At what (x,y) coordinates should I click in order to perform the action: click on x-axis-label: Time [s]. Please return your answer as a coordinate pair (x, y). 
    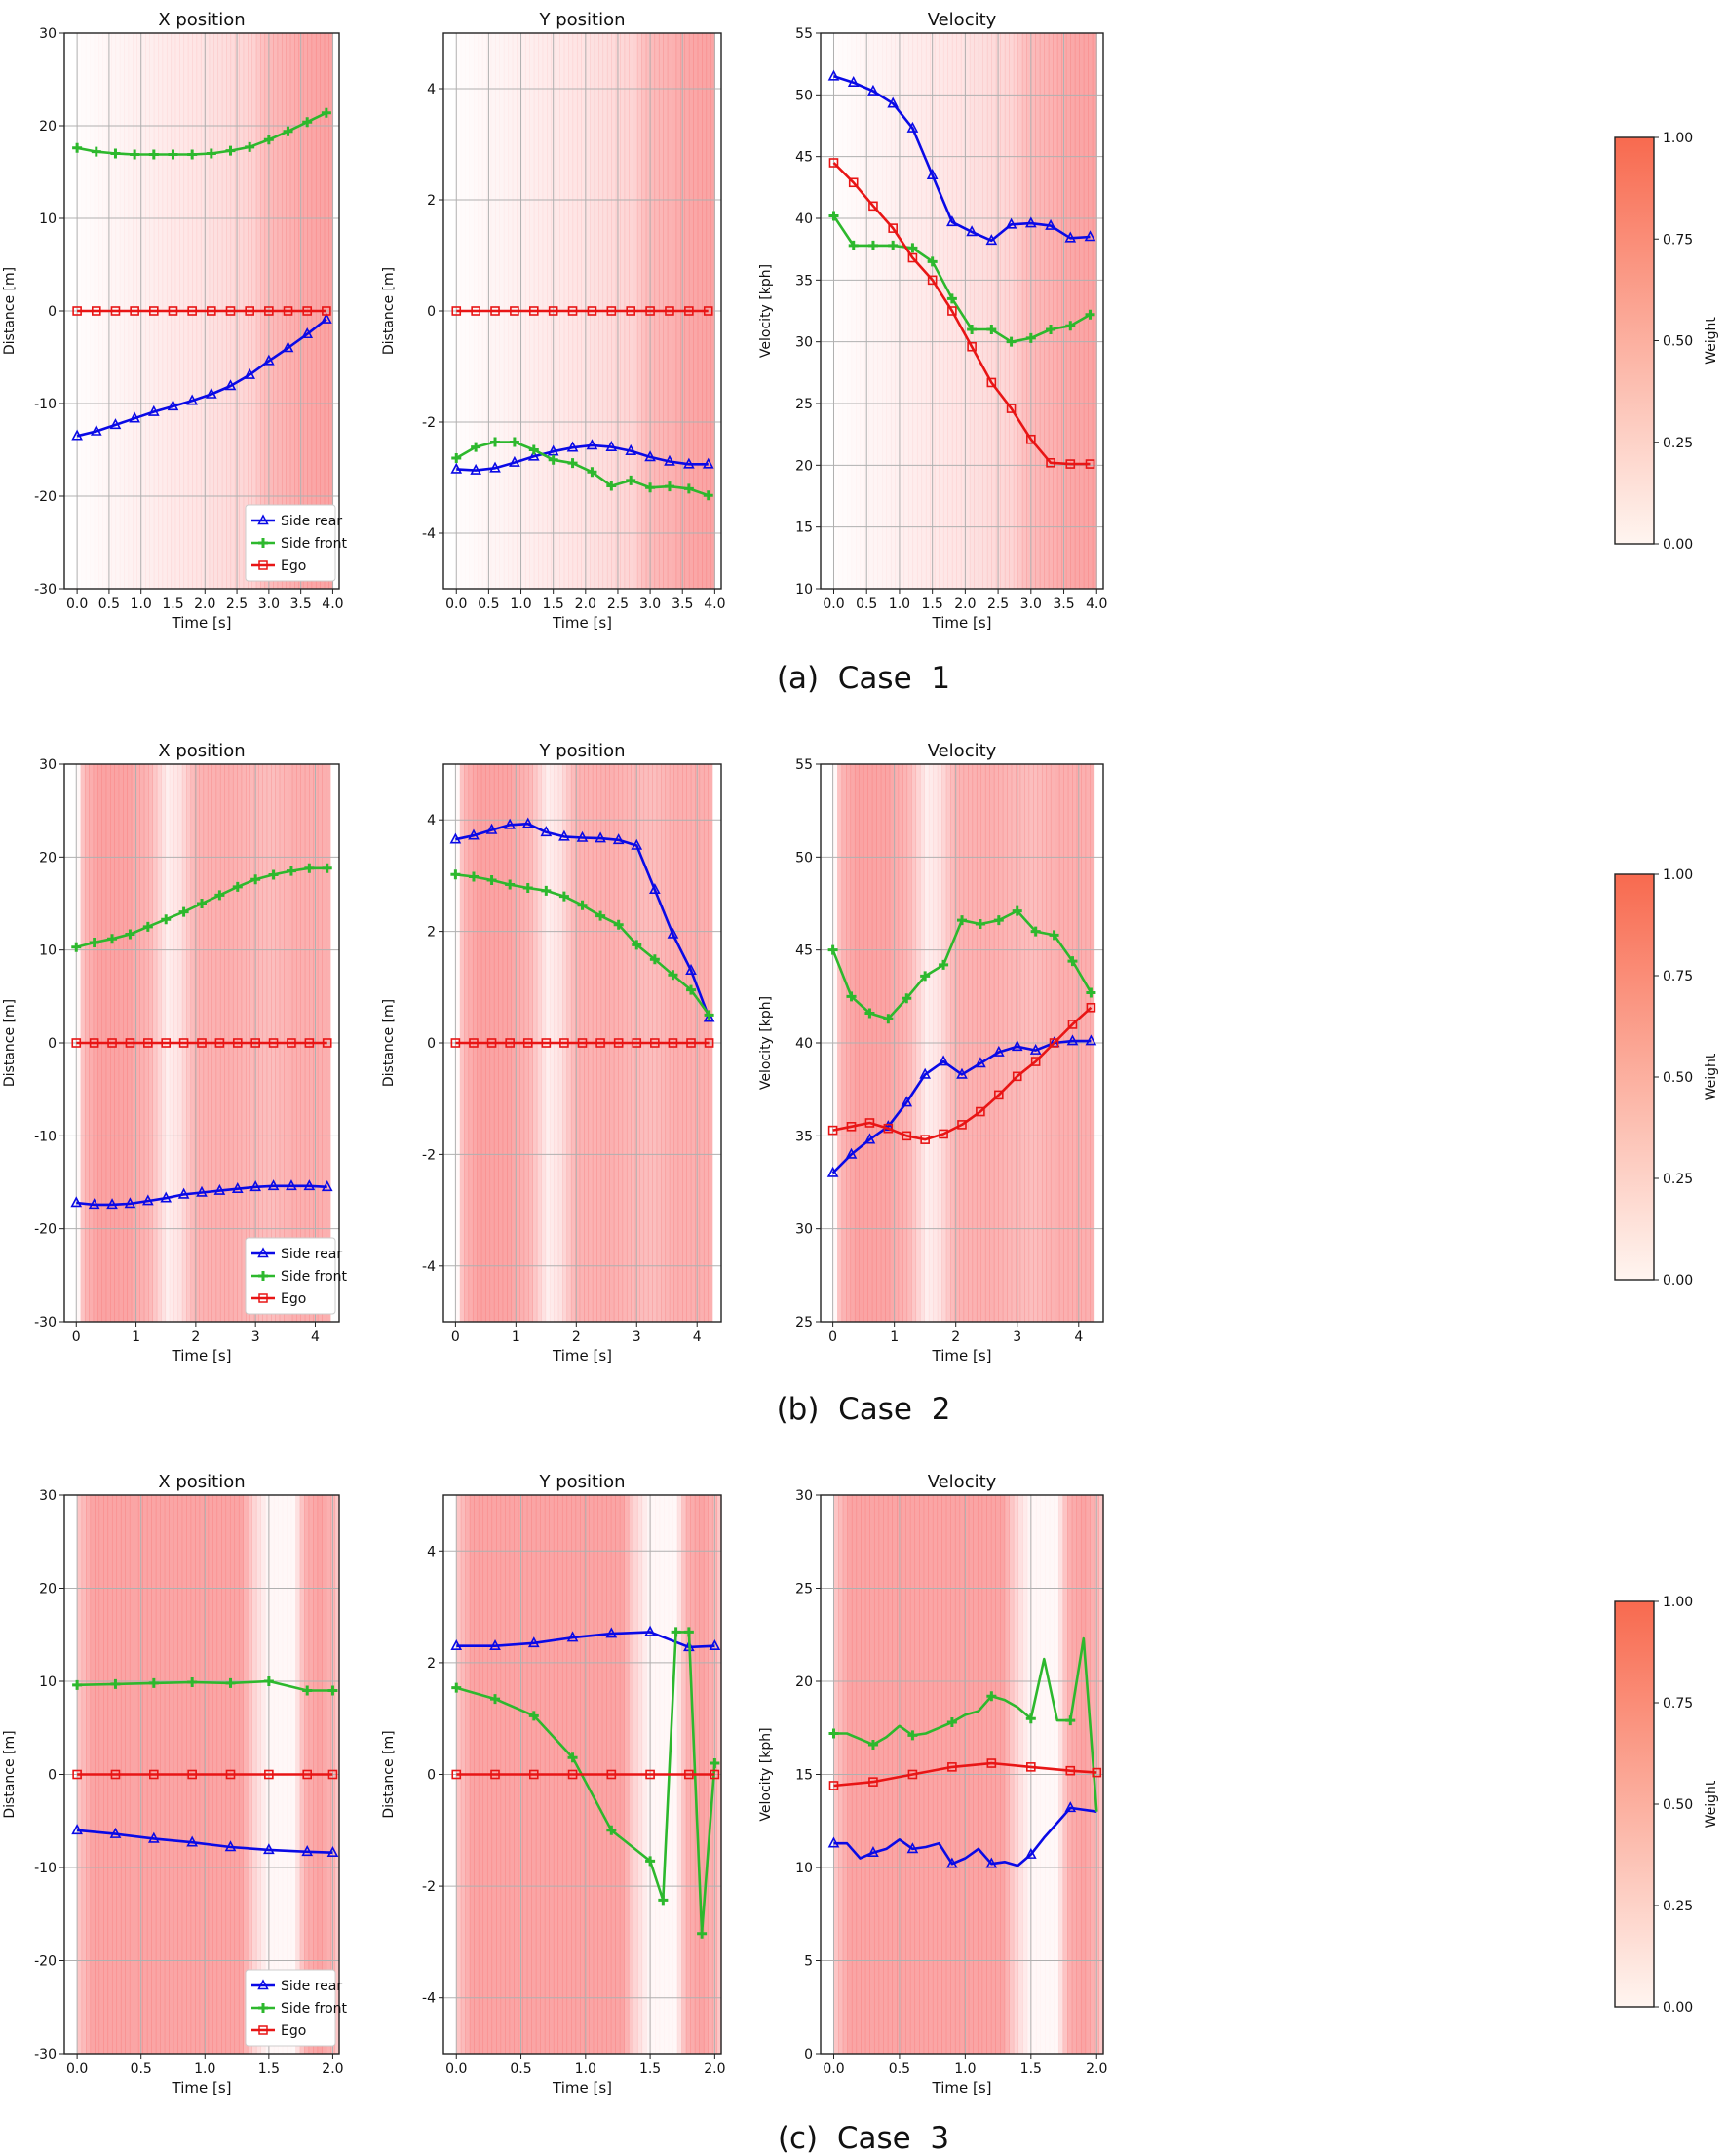
    Looking at the image, I should click on (962, 2088).